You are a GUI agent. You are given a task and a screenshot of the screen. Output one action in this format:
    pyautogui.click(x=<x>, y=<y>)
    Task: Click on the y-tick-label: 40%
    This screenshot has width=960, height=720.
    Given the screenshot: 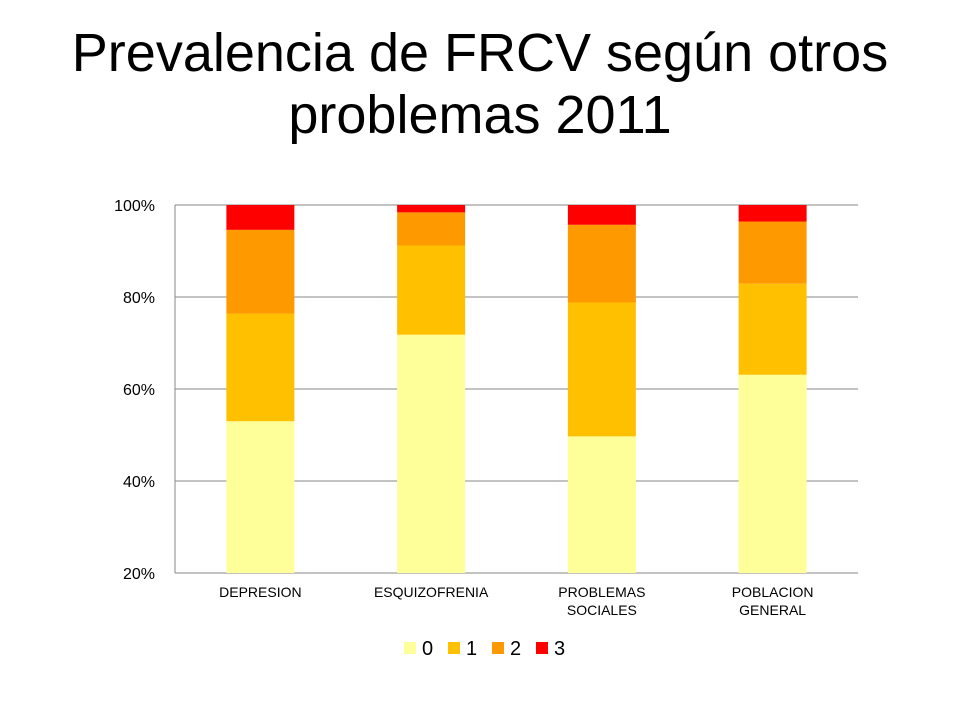 What is the action you would take?
    pyautogui.click(x=139, y=482)
    